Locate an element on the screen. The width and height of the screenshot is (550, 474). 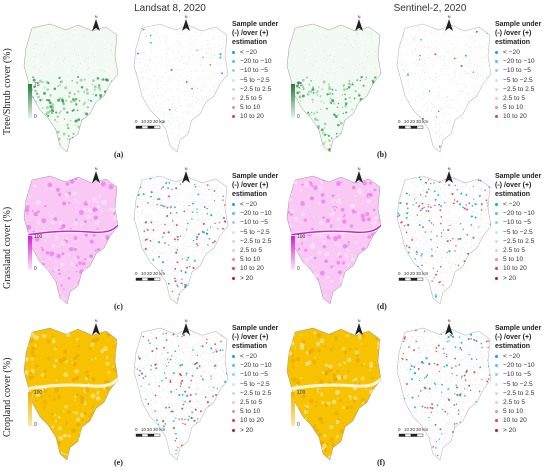
legend-item: −10 to −5 is located at coordinates (252, 222).